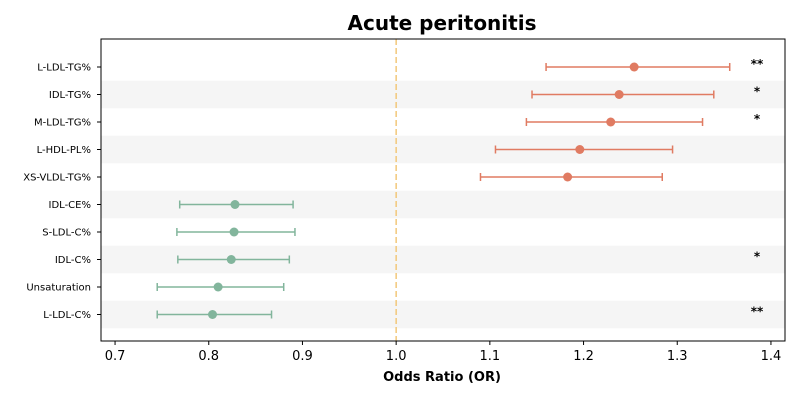 The image size is (800, 400). What do you see at coordinates (64, 150) in the screenshot?
I see `y-tick-label: L-HDL-PL%` at bounding box center [64, 150].